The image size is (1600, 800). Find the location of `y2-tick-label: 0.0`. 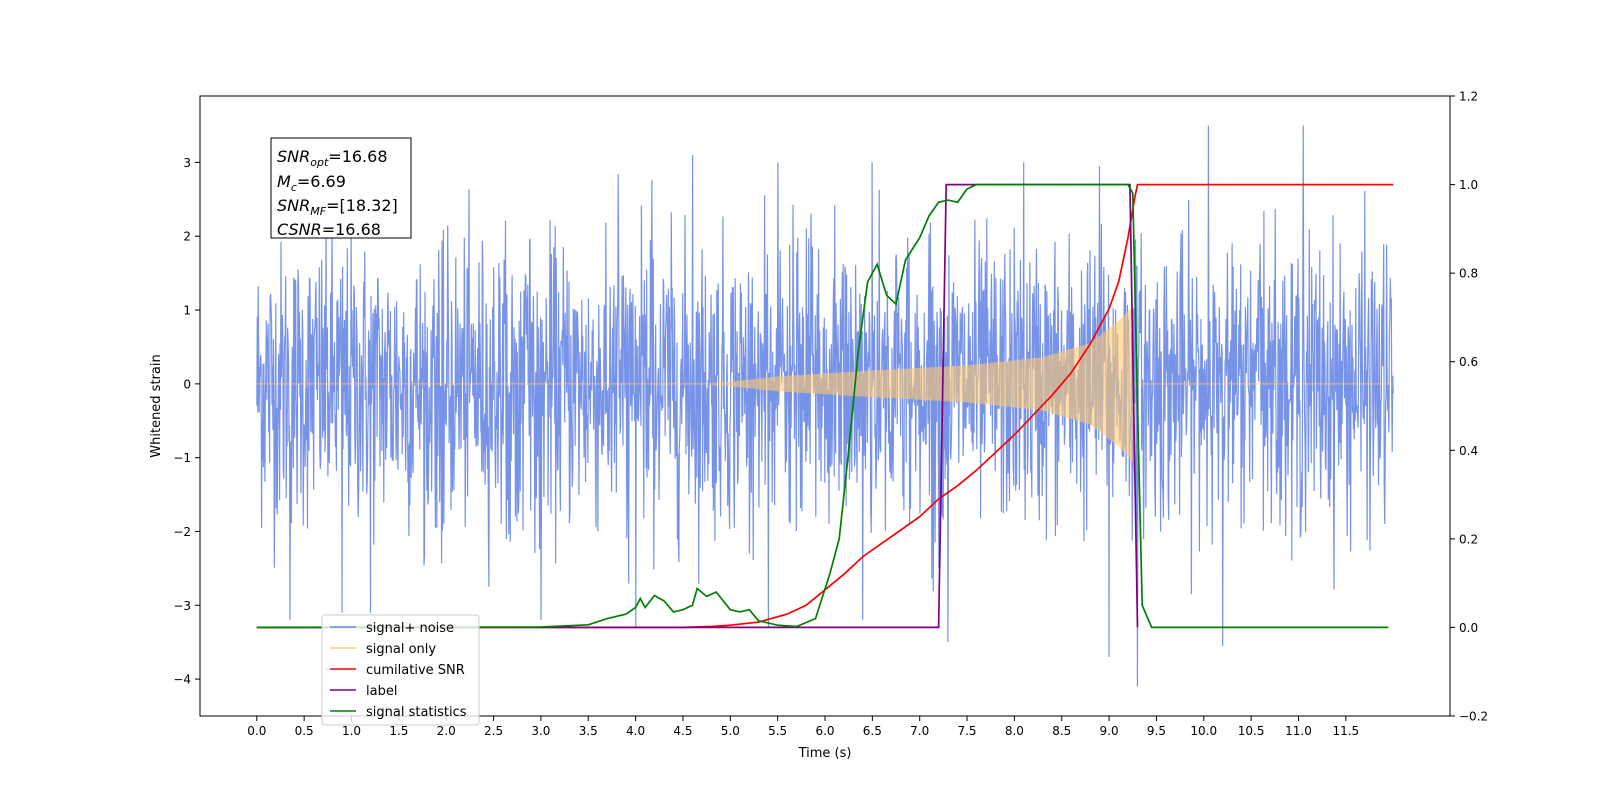

y2-tick-label: 0.0 is located at coordinates (1468, 628).